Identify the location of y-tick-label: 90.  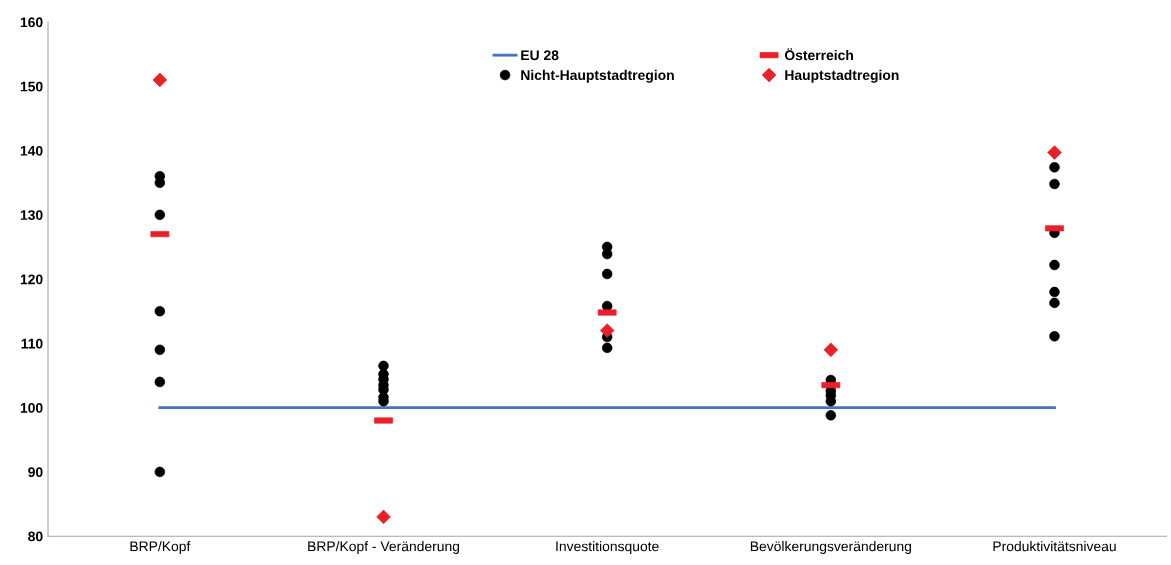
(35, 472).